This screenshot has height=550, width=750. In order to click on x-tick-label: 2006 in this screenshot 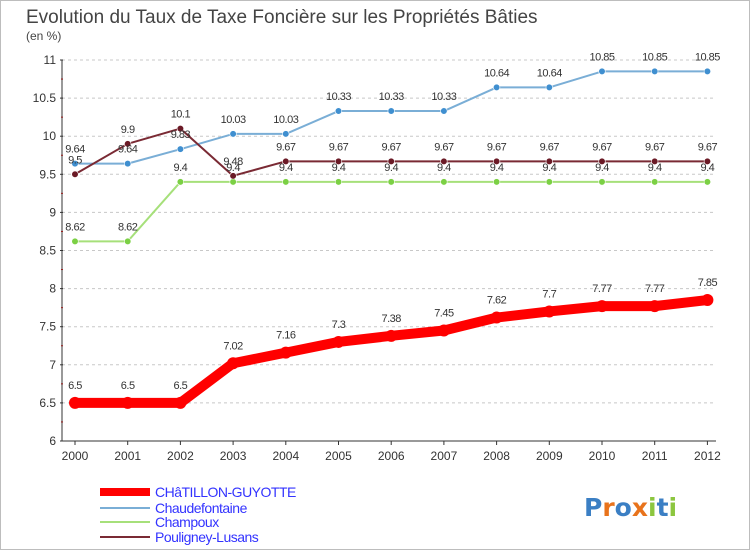, I will do `click(391, 456)`.